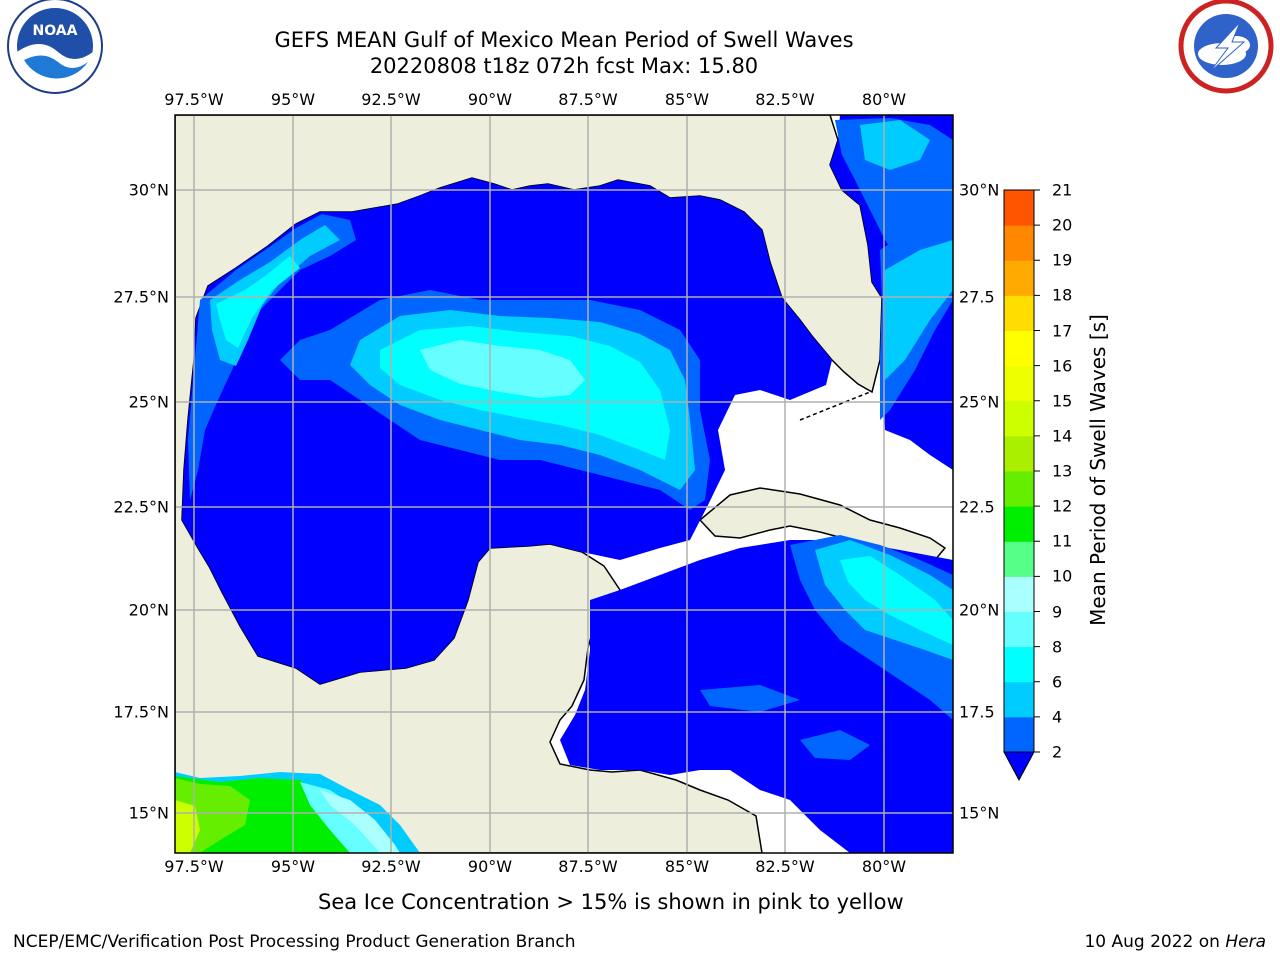 This screenshot has height=960, width=1280. What do you see at coordinates (55, 31) in the screenshot?
I see `svg-text: NOAA` at bounding box center [55, 31].